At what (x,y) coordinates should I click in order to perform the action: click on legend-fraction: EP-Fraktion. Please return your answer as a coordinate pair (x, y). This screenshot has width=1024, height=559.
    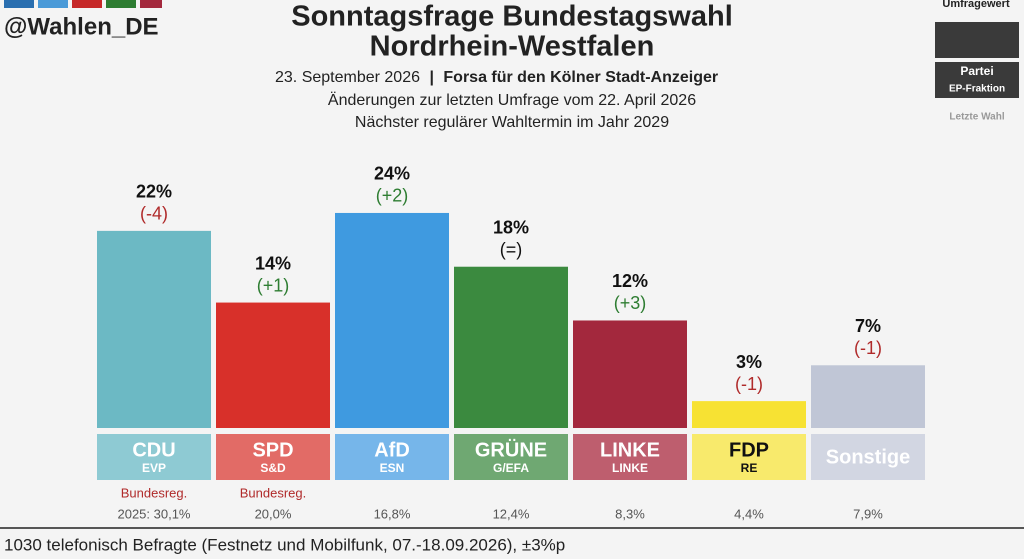
    Looking at the image, I should click on (977, 89).